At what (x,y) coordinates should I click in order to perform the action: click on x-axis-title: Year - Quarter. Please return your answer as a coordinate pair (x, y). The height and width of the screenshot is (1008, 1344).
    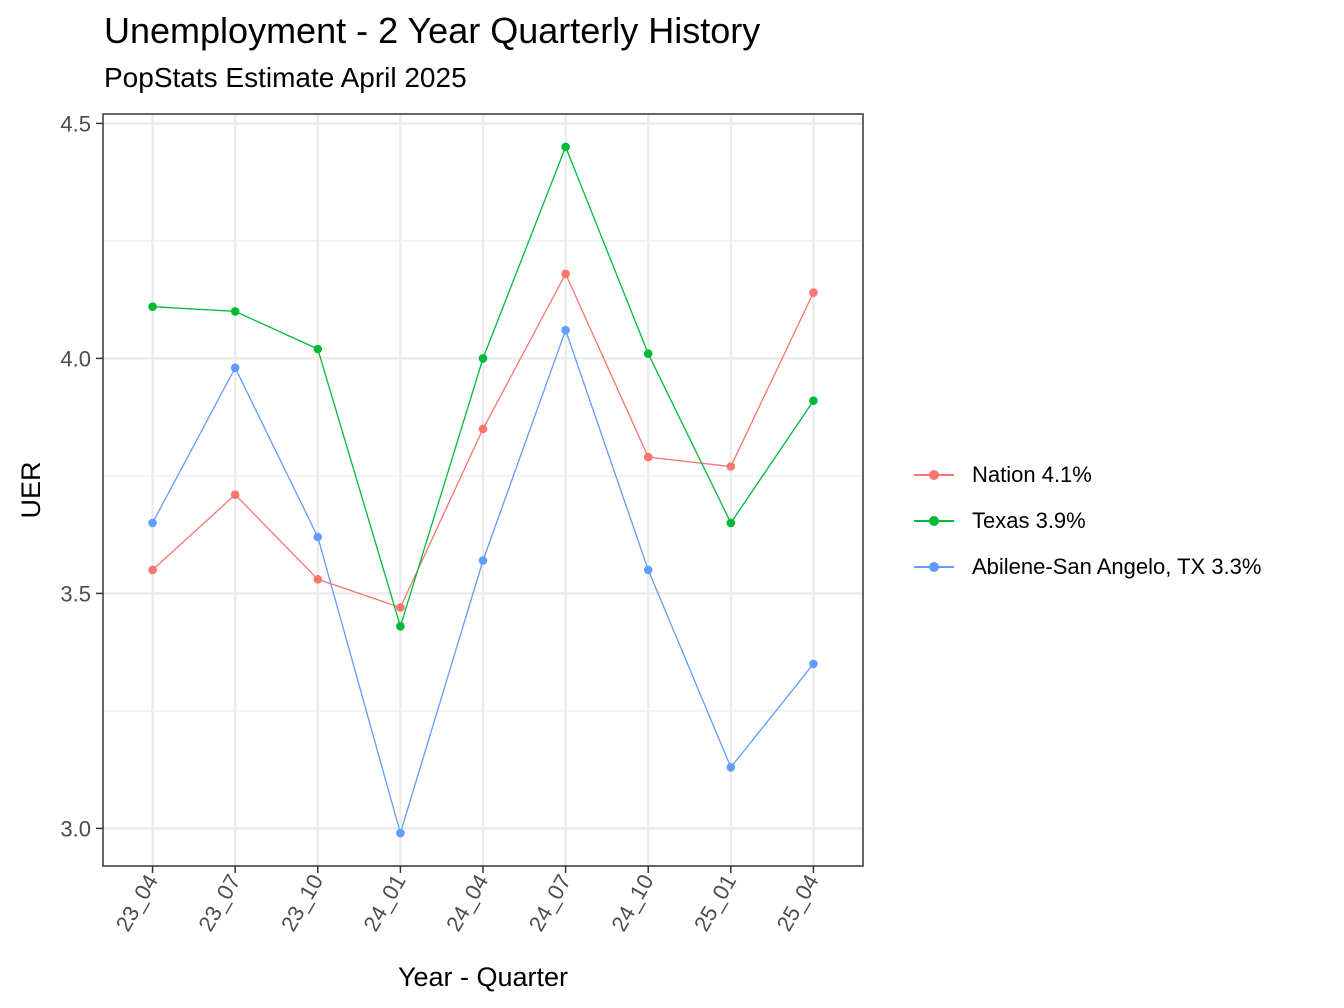
    Looking at the image, I should click on (483, 977).